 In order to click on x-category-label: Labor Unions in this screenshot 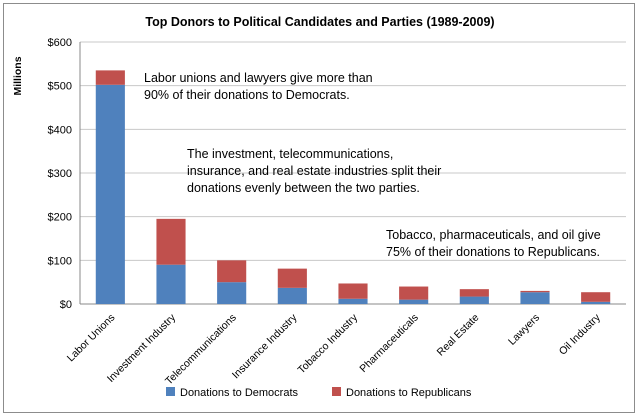, I will do `click(91, 338)`.